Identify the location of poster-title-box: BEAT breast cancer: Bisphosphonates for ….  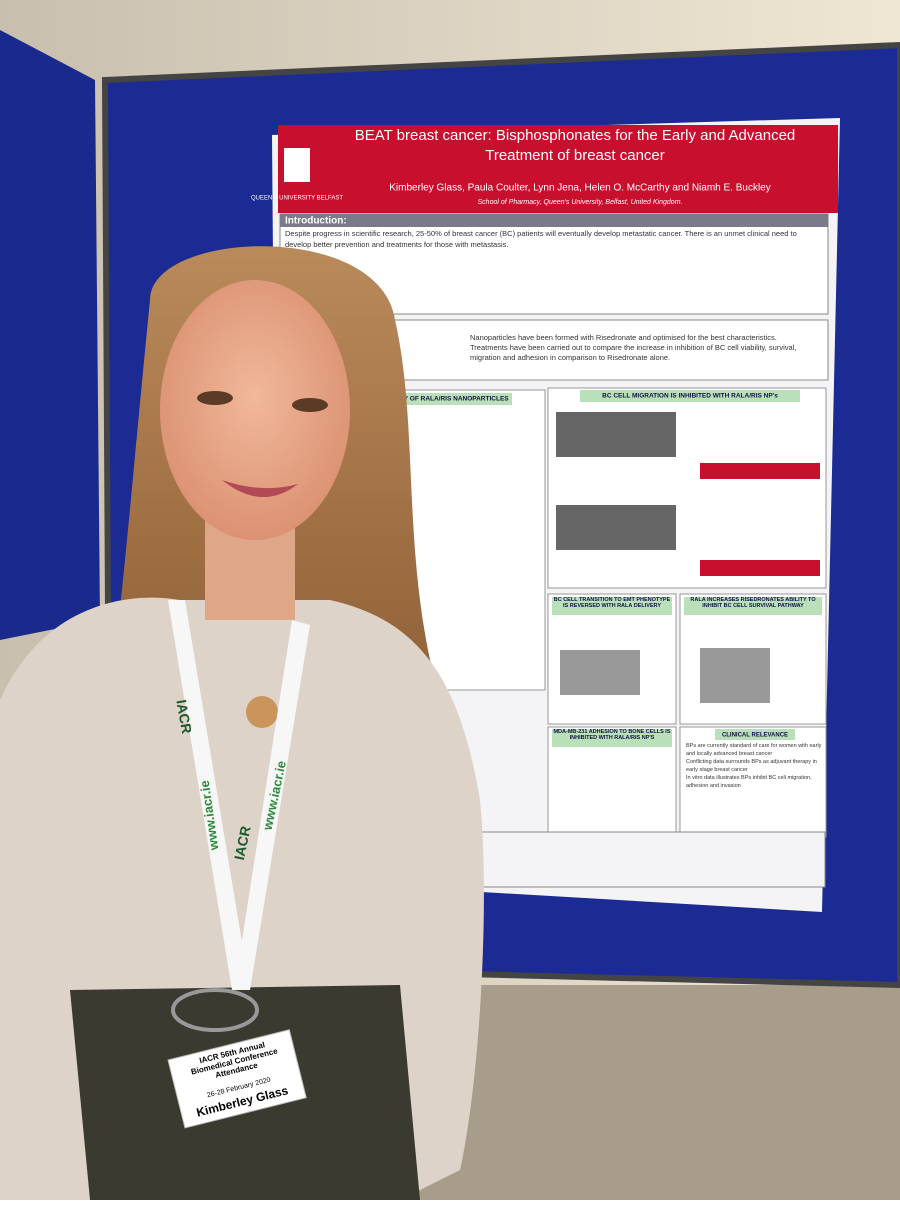
(575, 145).